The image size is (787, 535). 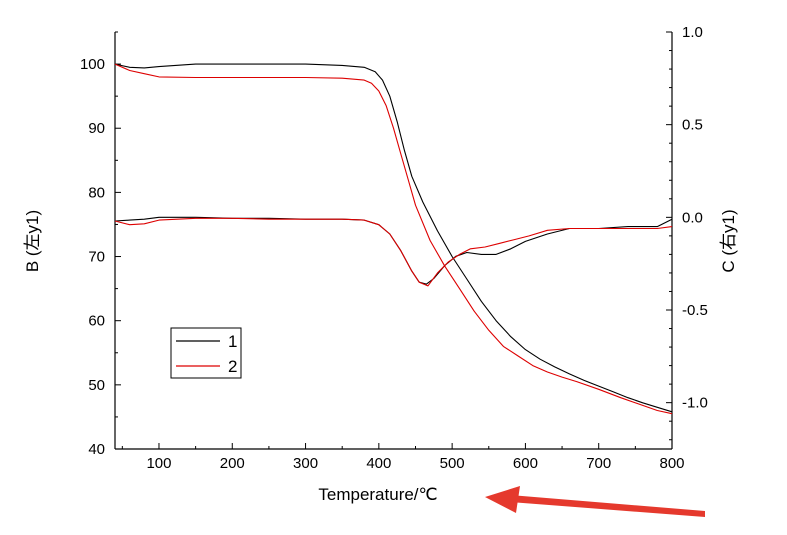 What do you see at coordinates (32, 241) in the screenshot?
I see `y-left-axis-title: B (左y1)` at bounding box center [32, 241].